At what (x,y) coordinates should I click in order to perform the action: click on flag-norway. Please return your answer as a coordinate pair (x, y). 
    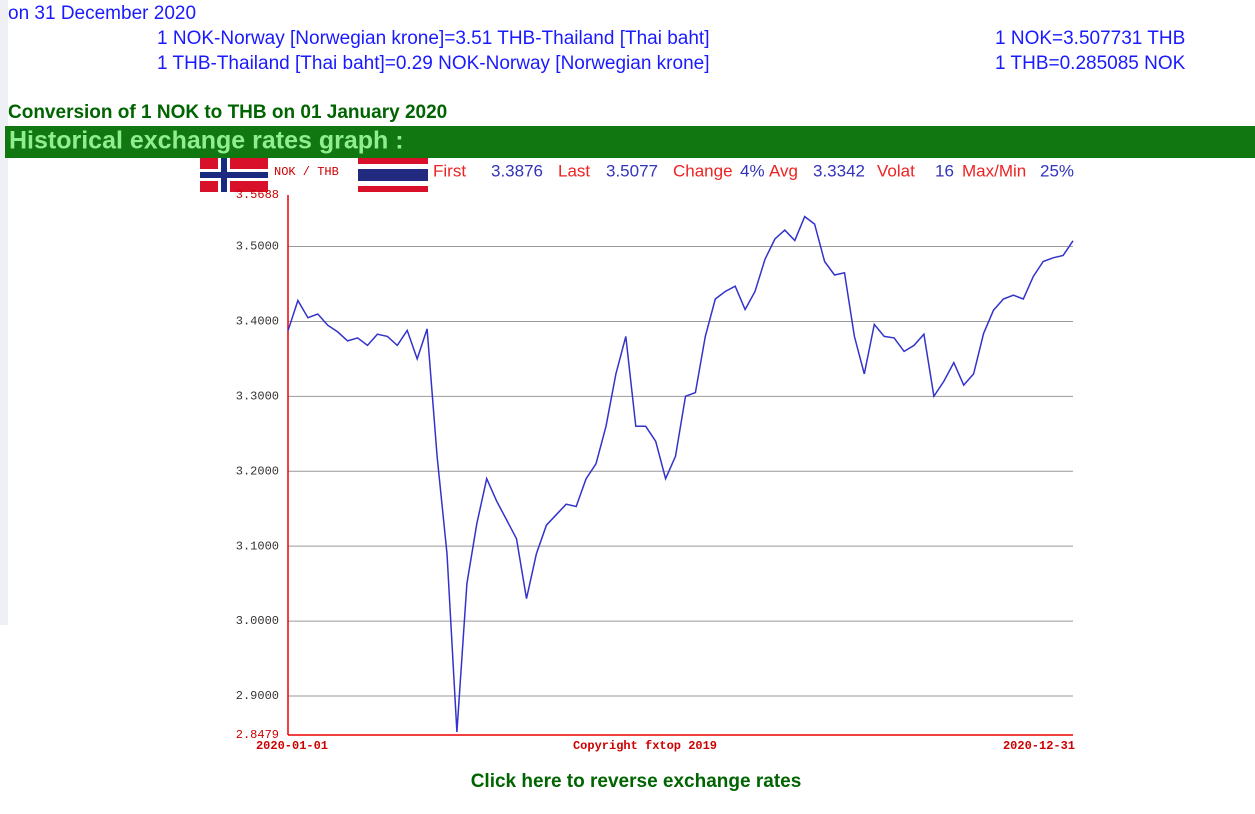
    Looking at the image, I should click on (234, 175).